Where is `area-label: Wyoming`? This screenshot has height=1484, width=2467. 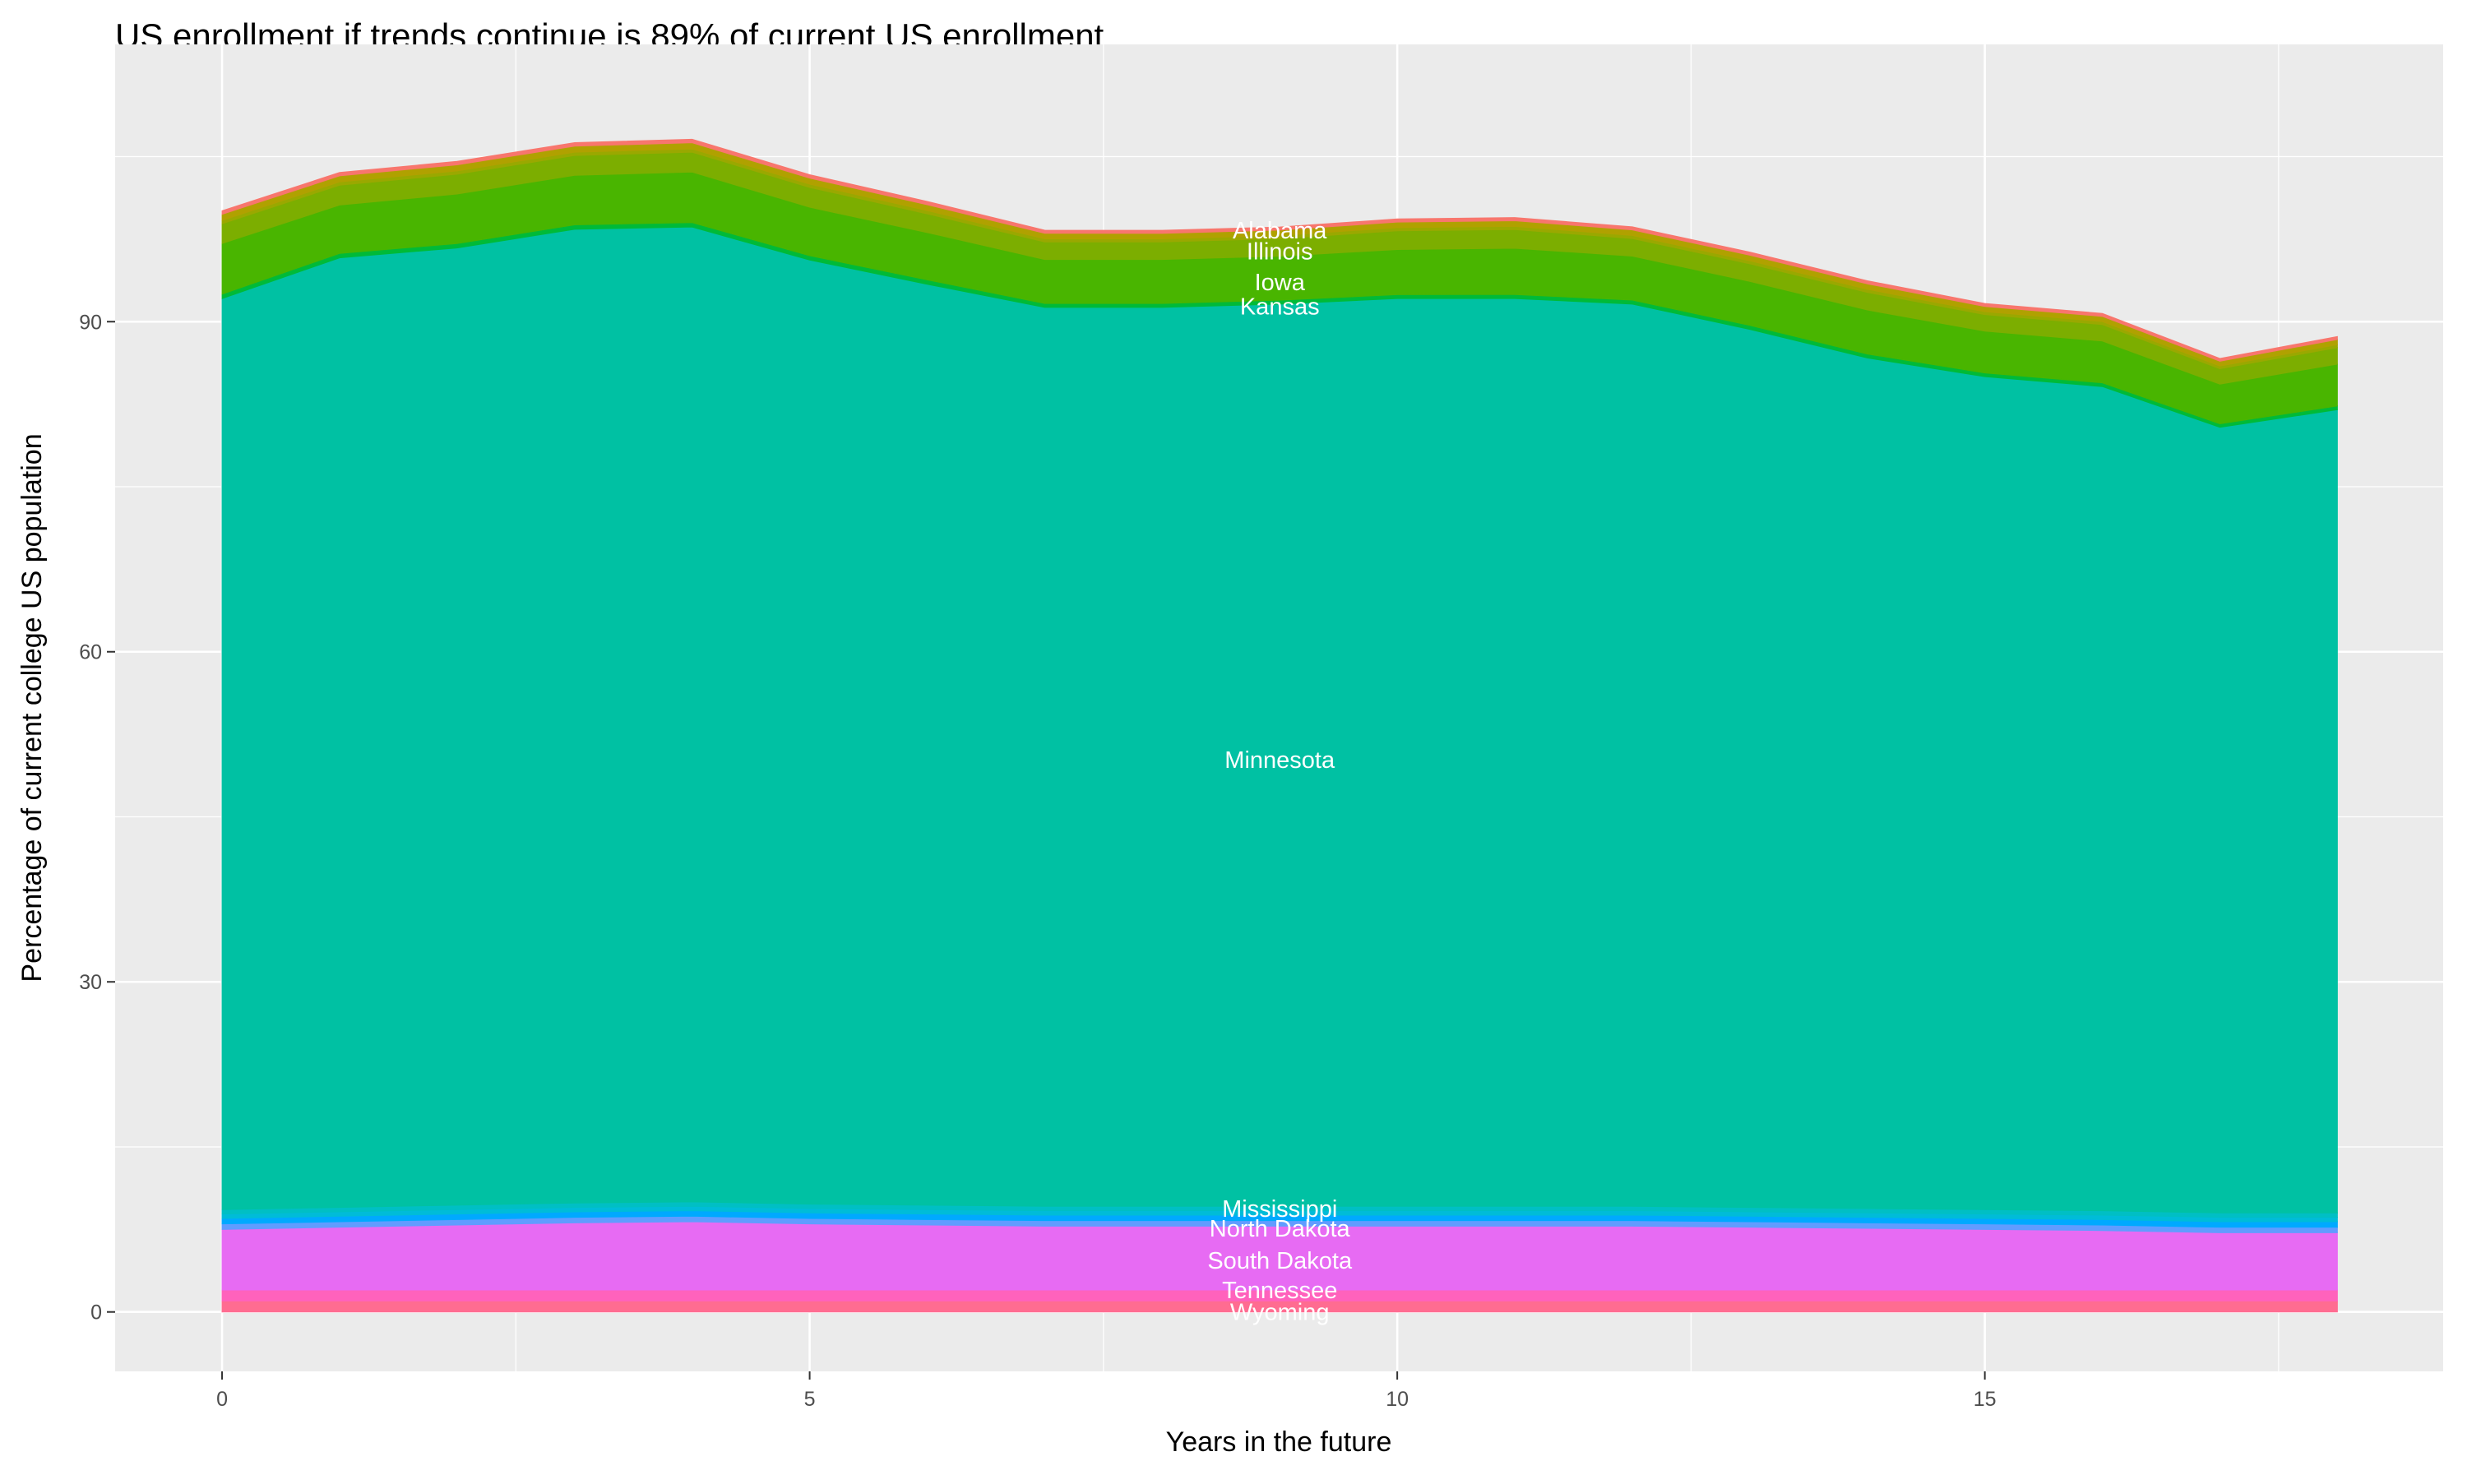 area-label: Wyoming is located at coordinates (1280, 1313).